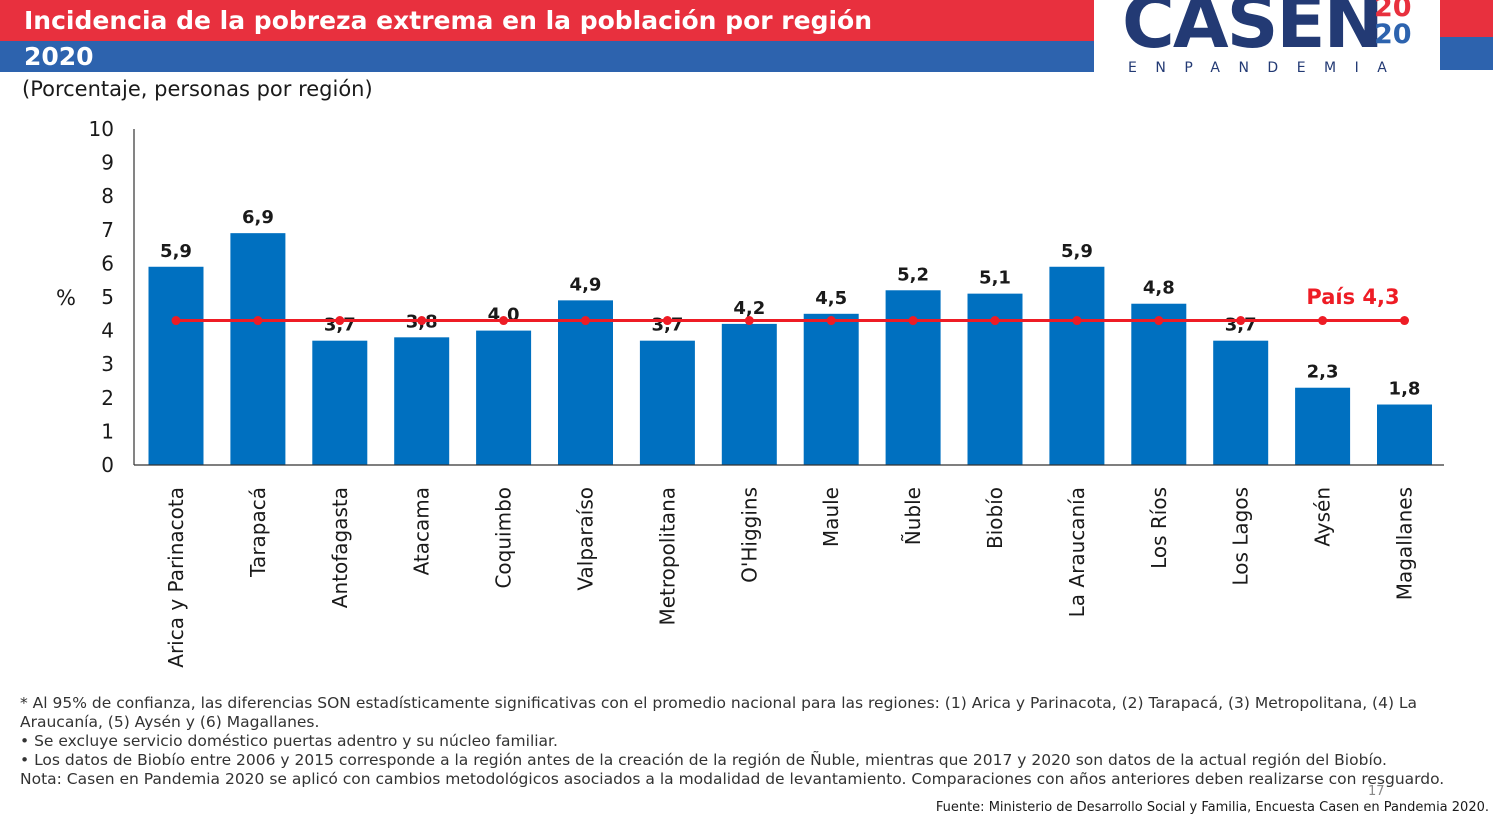  I want to click on x-tick-label: Antofagasta, so click(340, 547).